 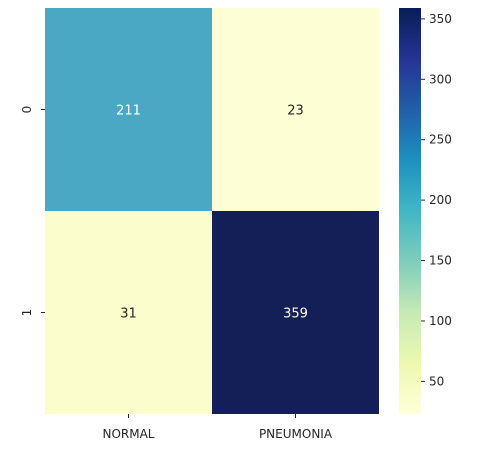 I want to click on cell-value-label: 211, so click(x=128, y=111).